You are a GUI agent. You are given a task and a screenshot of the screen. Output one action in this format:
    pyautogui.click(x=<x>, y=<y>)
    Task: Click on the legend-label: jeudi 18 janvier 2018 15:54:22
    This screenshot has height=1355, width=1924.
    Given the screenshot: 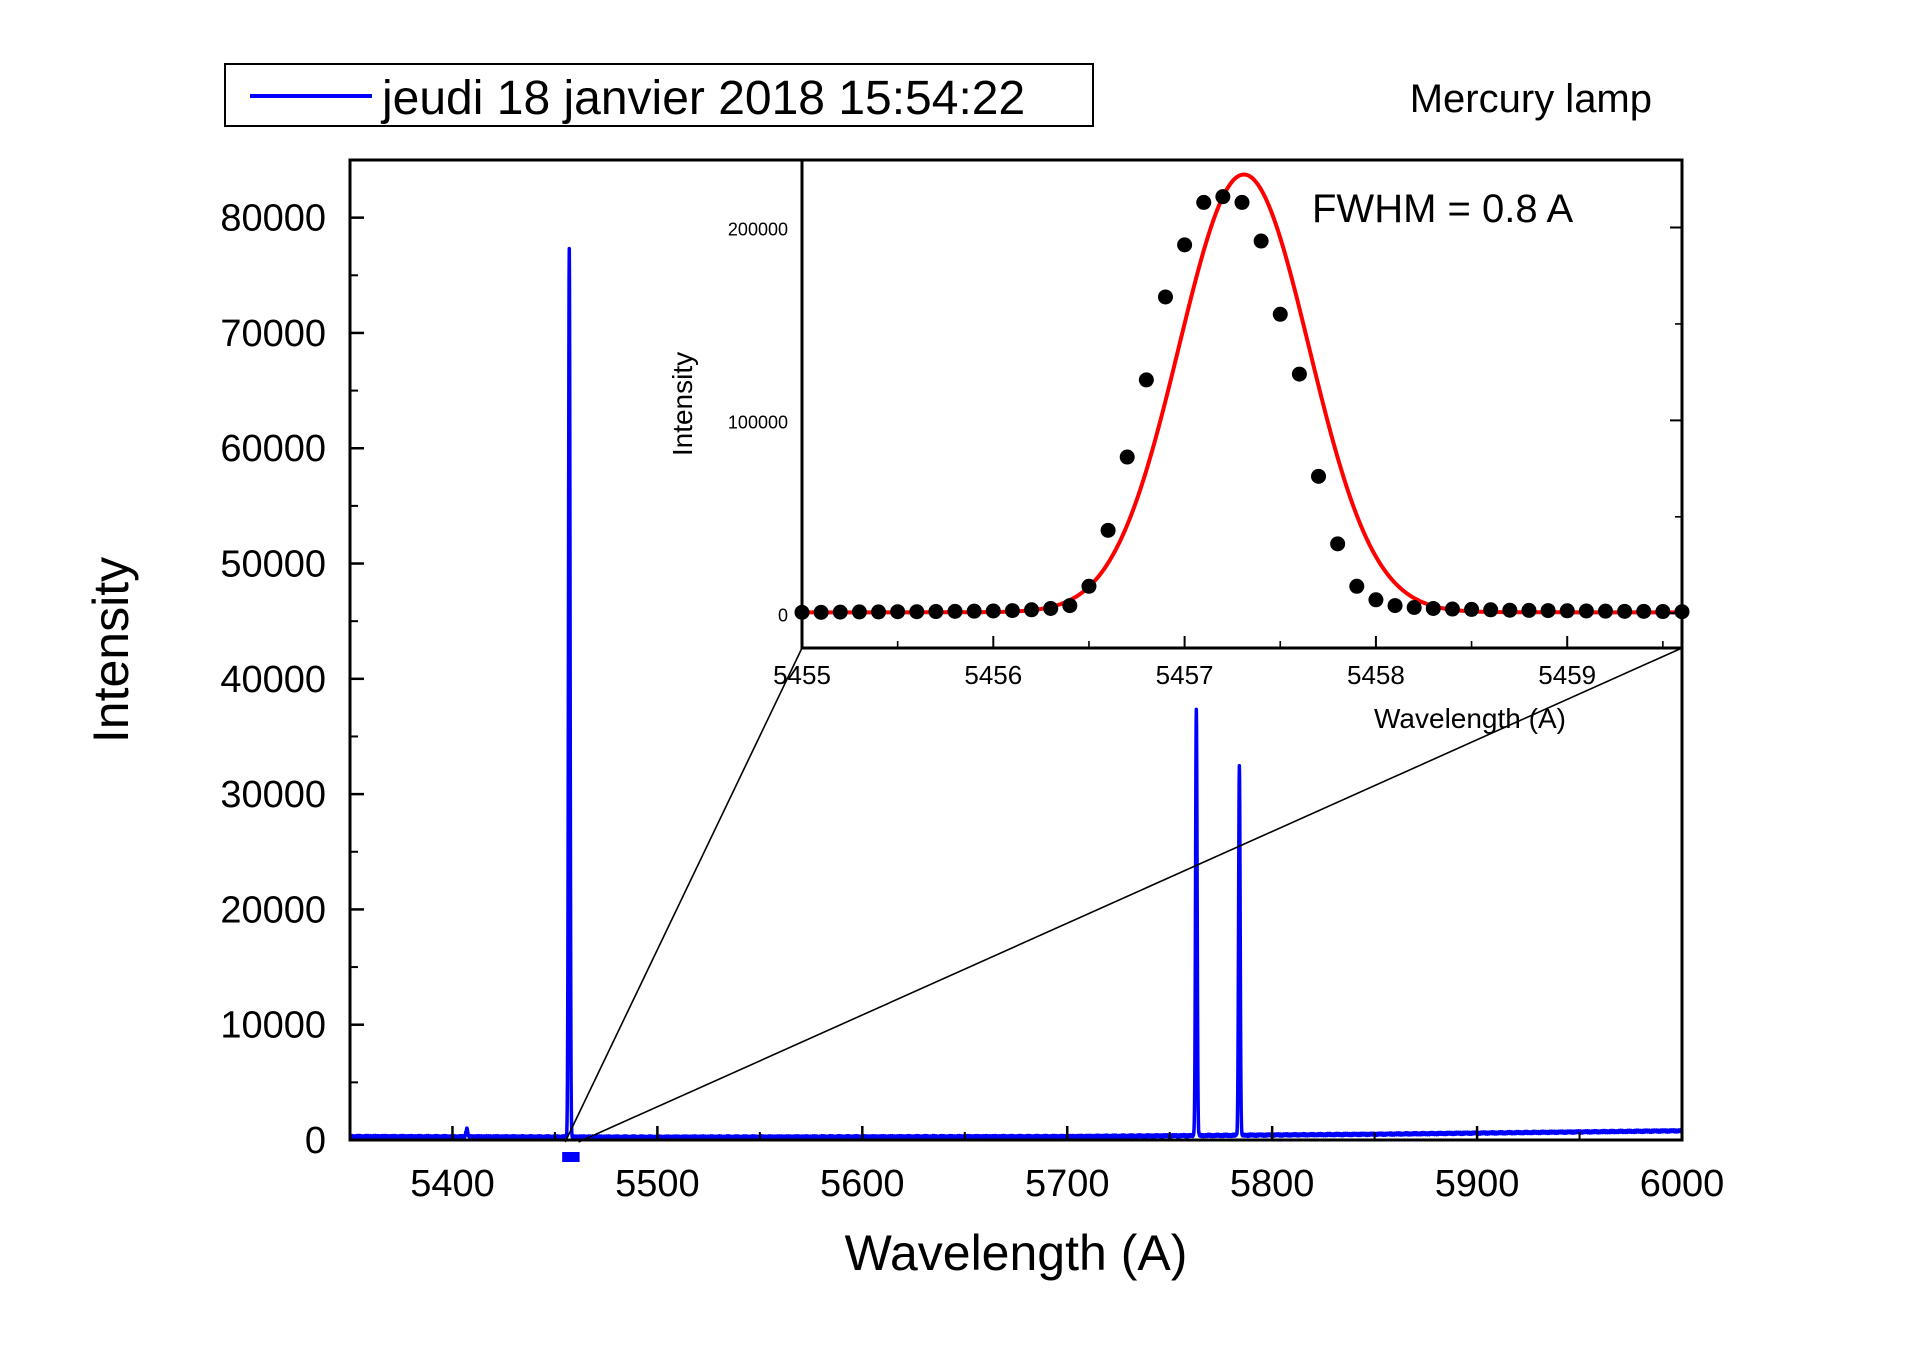 What is the action you would take?
    pyautogui.click(x=702, y=98)
    